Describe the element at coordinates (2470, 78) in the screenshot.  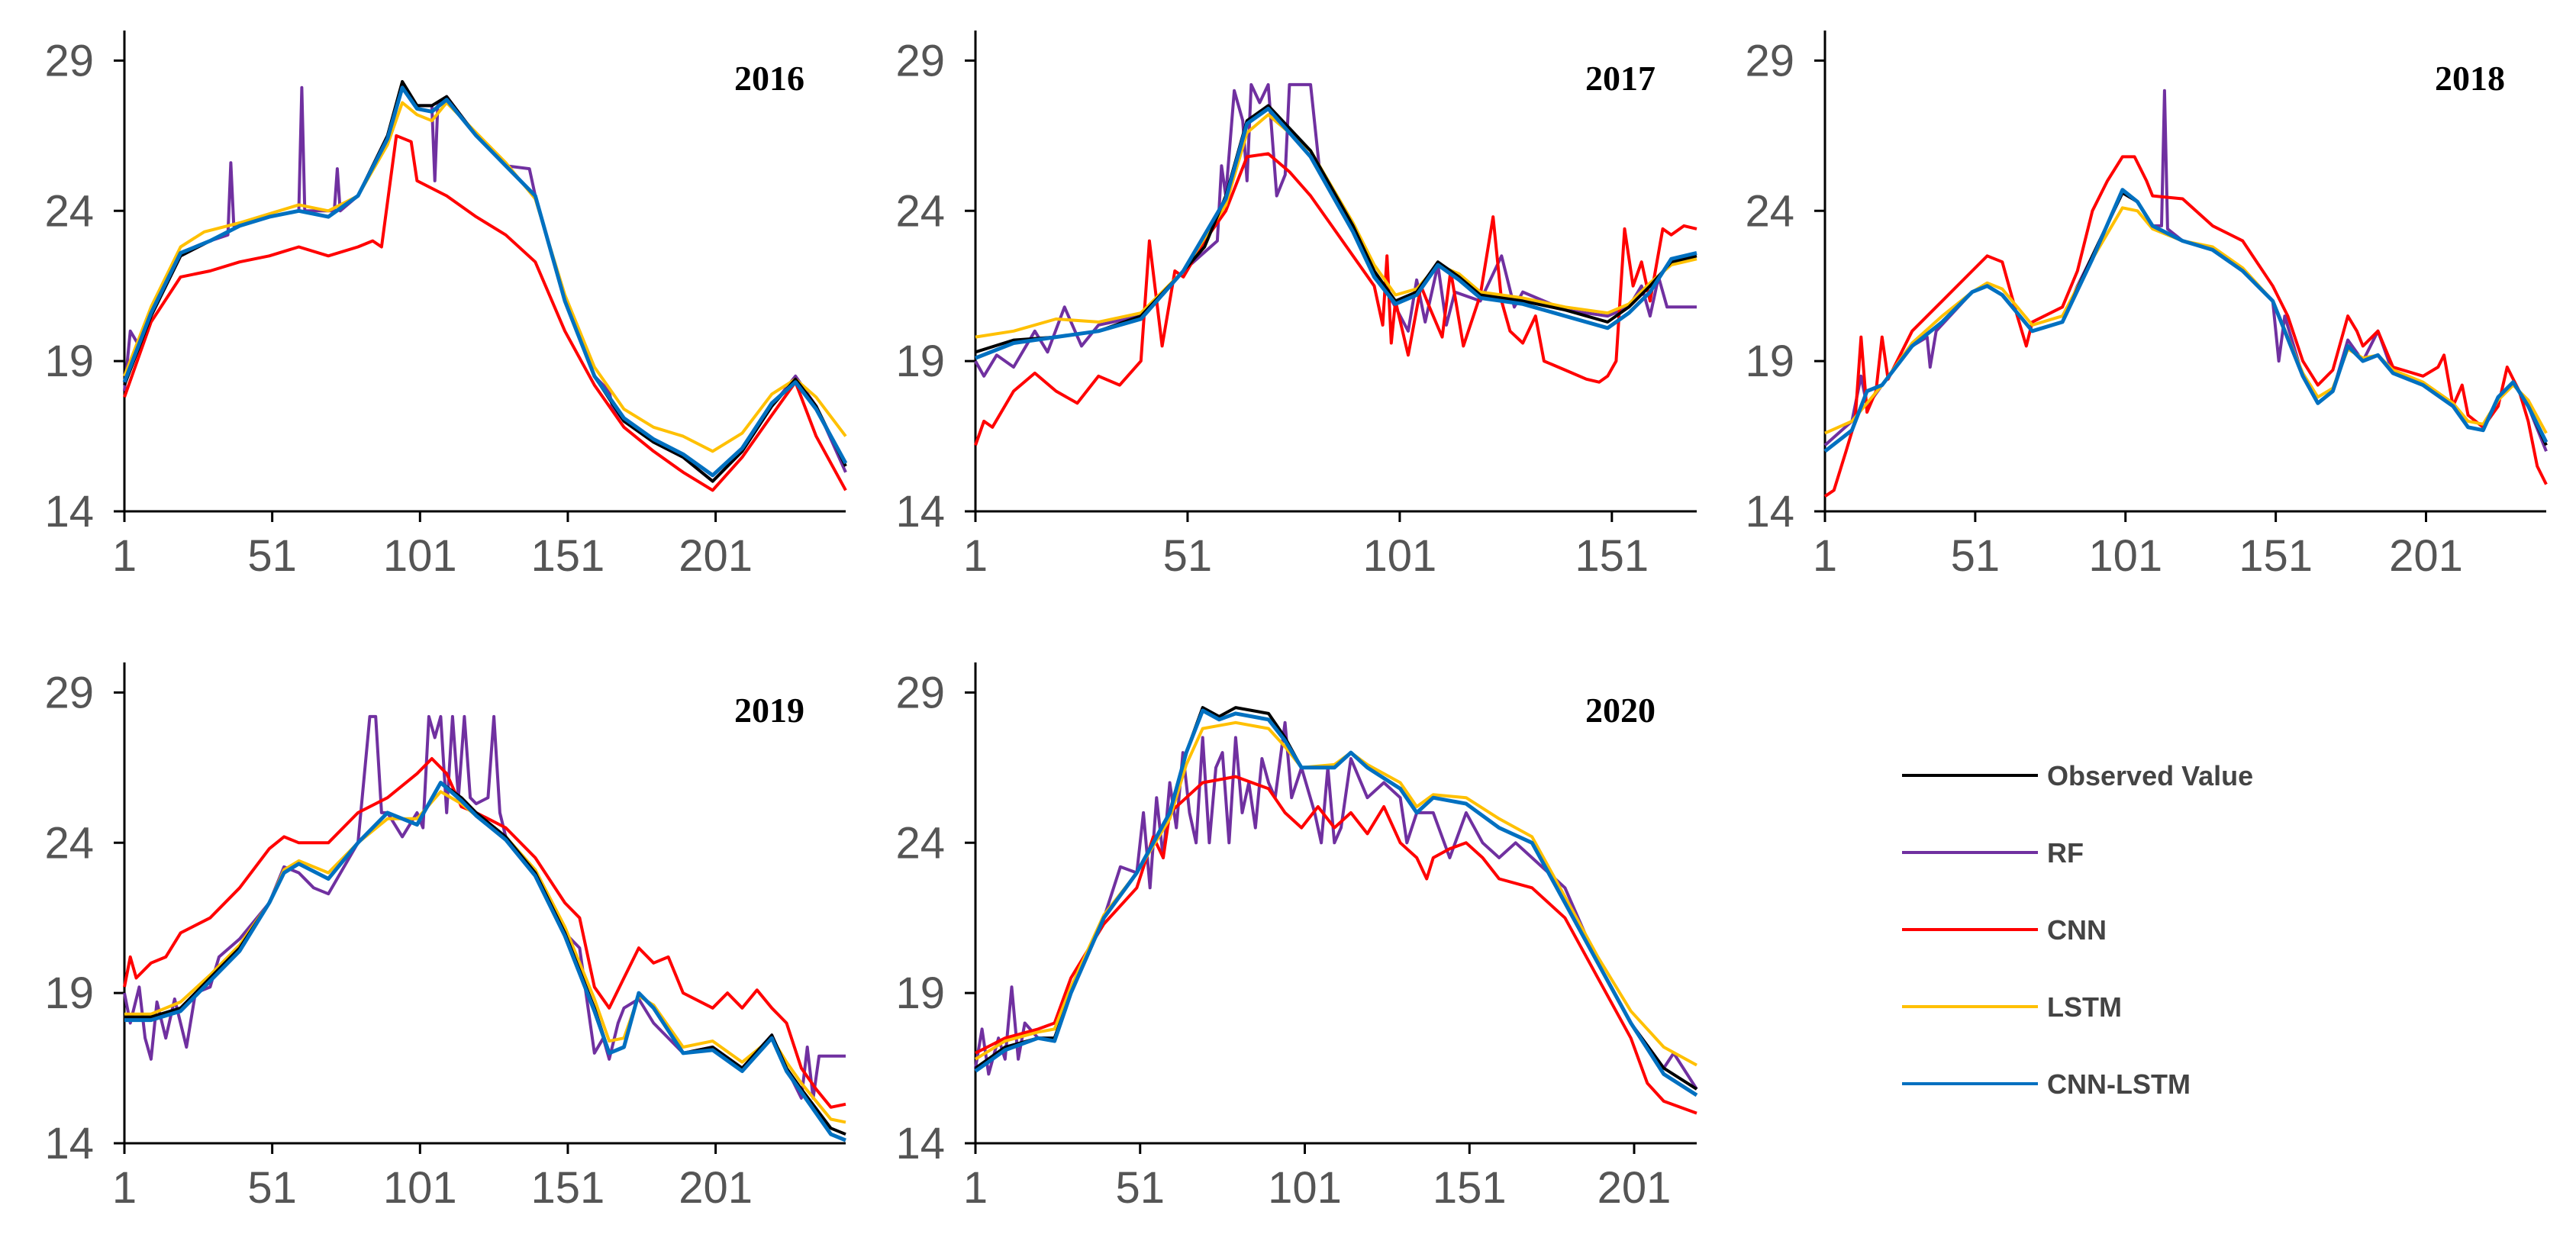
I see `chart-title: 2018` at that location.